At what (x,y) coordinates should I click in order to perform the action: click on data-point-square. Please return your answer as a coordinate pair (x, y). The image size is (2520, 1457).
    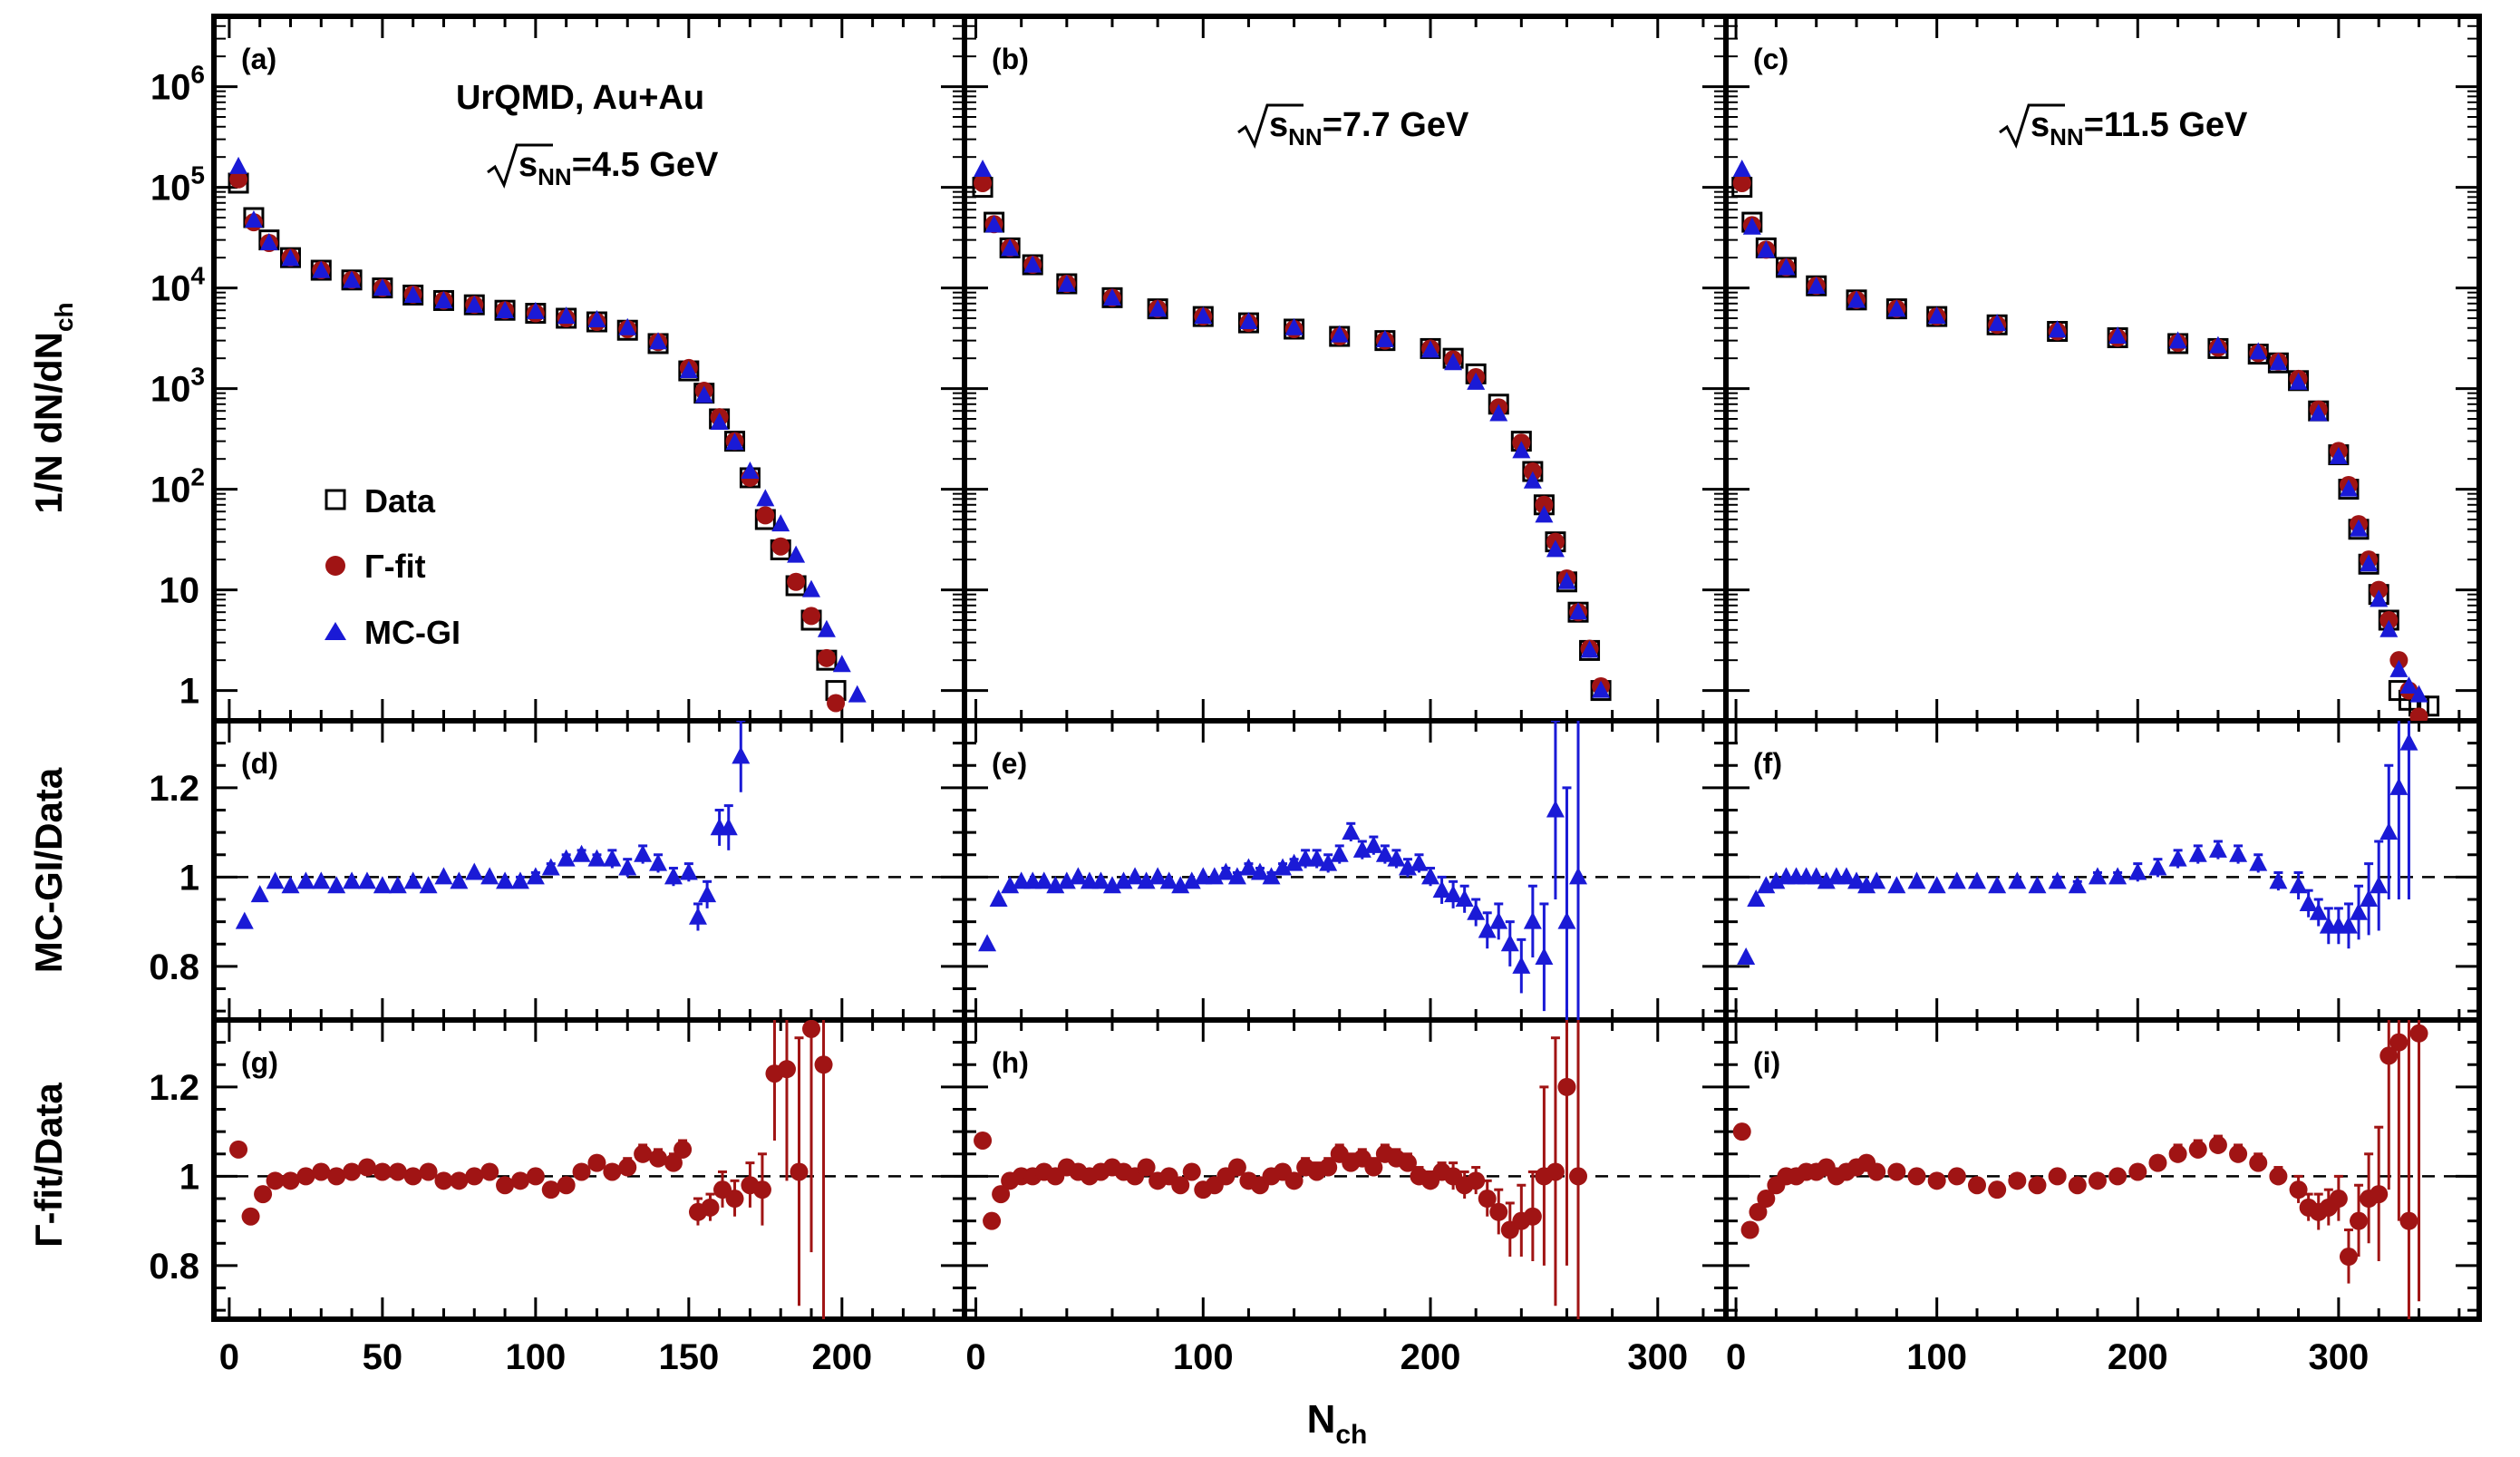
    Looking at the image, I should click on (2429, 706).